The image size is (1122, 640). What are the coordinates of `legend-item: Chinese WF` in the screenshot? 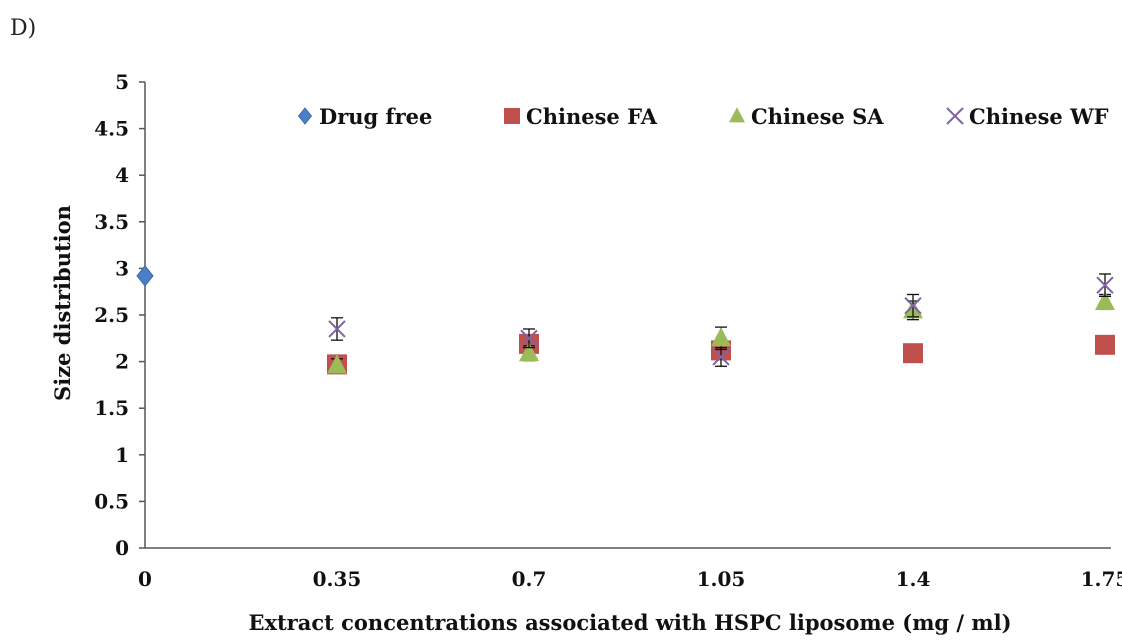 It's located at (1027, 116).